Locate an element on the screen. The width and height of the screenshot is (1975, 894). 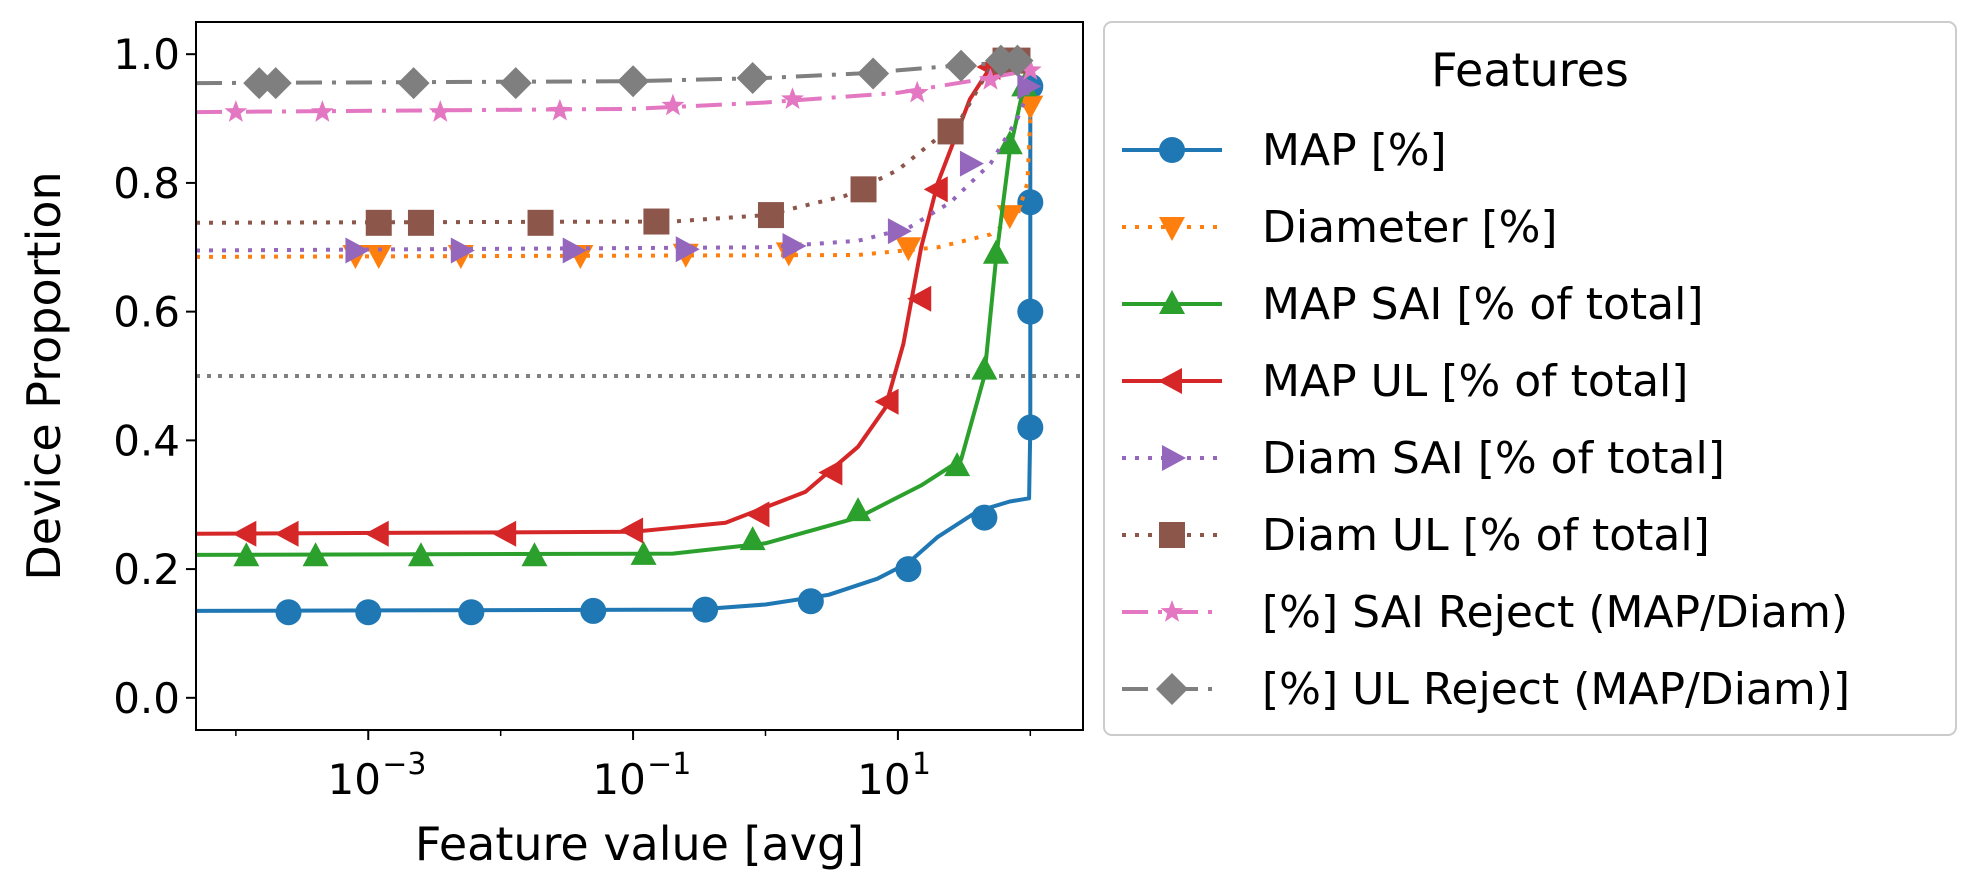
legend-entry-5: Diam SAI [% of total] is located at coordinates (1423, 458).